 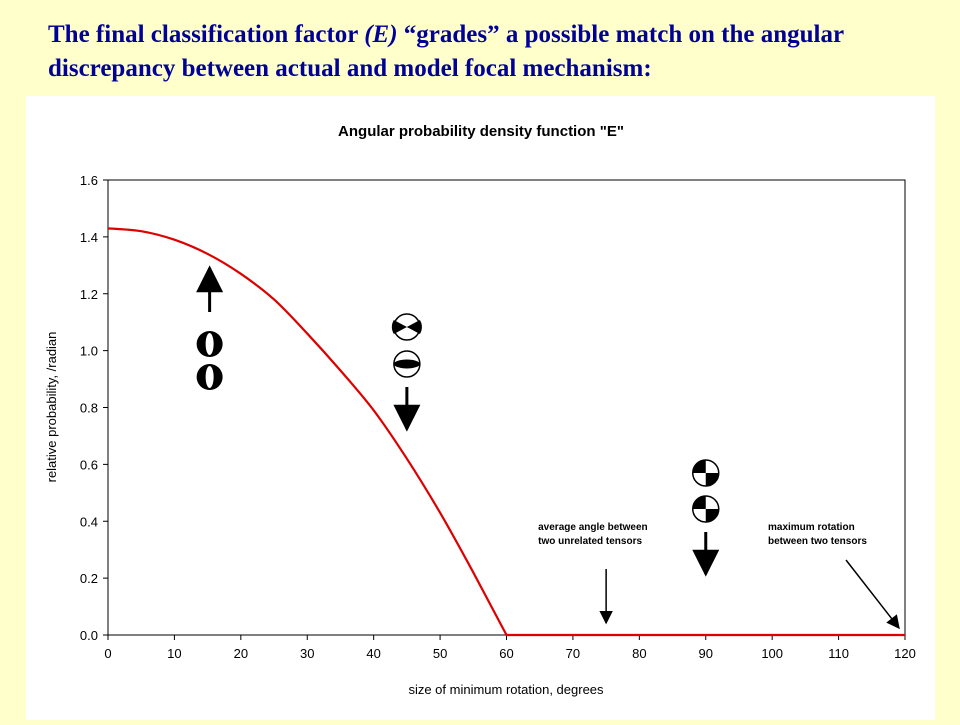 I want to click on chart-title: Angular probability density function "E", so click(x=481, y=131).